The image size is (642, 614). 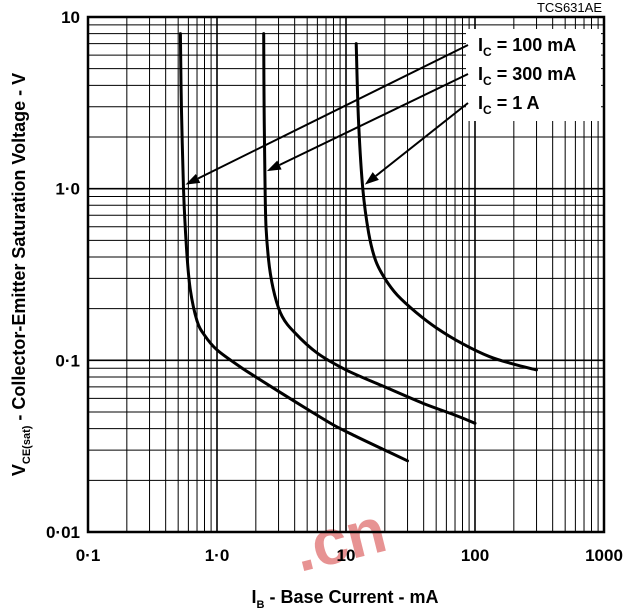 What do you see at coordinates (67, 360) in the screenshot?
I see `y-tick-label: 0·1` at bounding box center [67, 360].